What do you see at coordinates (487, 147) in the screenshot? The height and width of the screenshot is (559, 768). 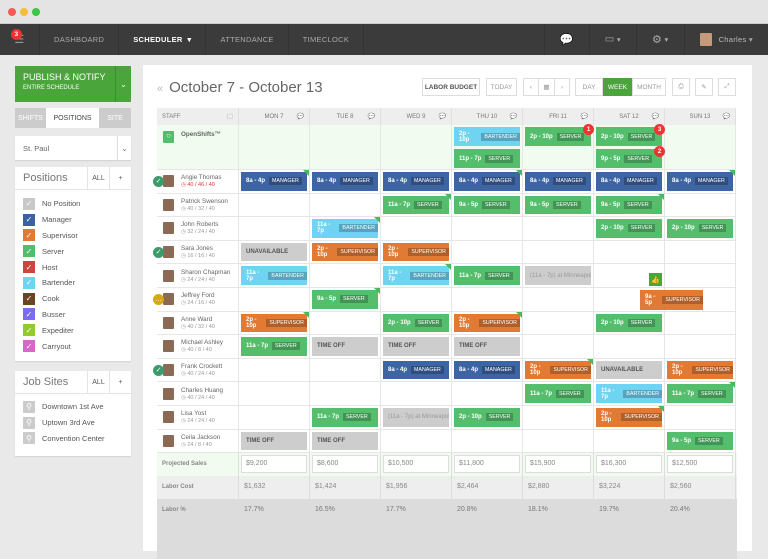 I see `open-shift-cell: 2p - 10p BARTENDER 11p - 7p SERVER` at bounding box center [487, 147].